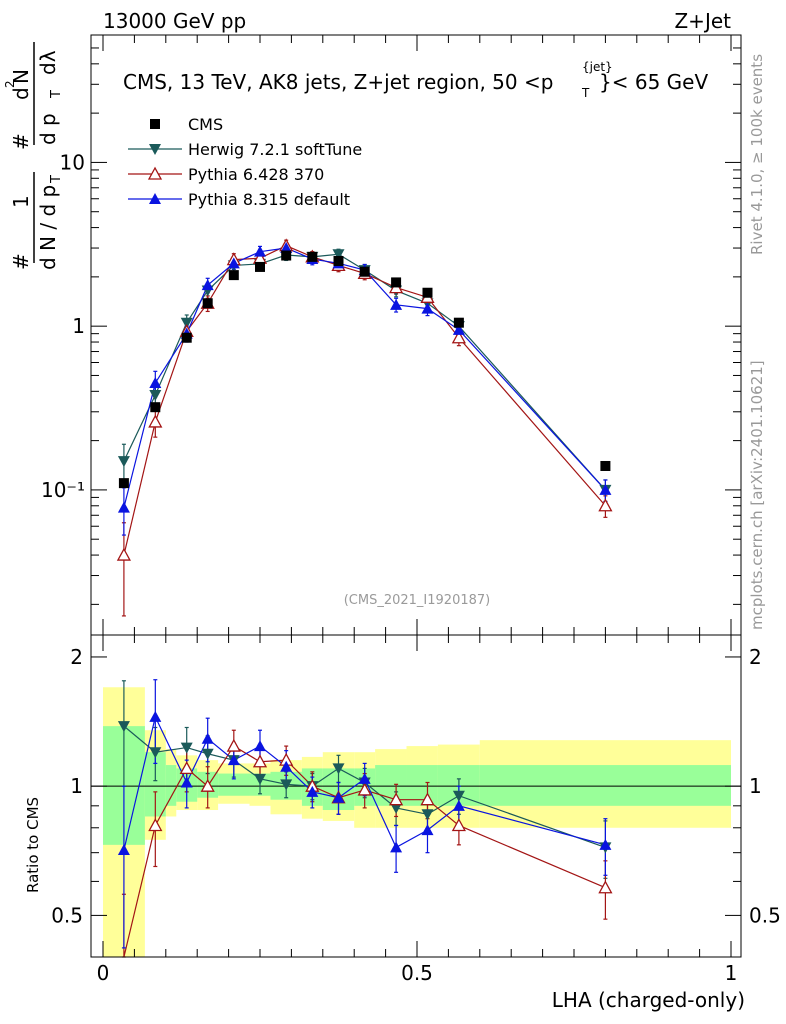  I want to click on ratio-ytick-label-left: 2, so click(76, 657).